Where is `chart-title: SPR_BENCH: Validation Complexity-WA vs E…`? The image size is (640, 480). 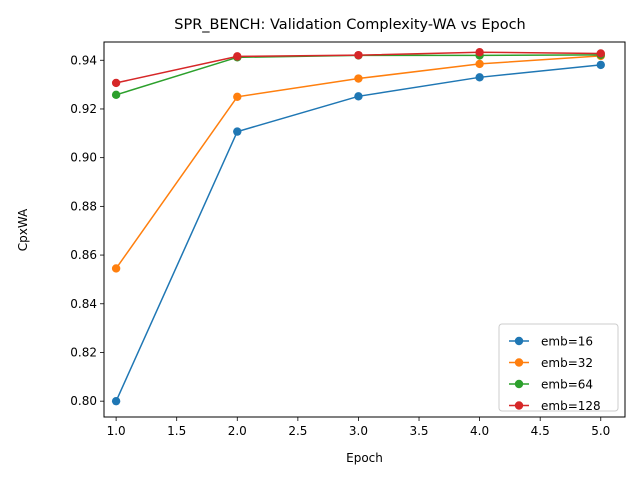
chart-title: SPR_BENCH: Validation Complexity-WA vs E… is located at coordinates (349, 25).